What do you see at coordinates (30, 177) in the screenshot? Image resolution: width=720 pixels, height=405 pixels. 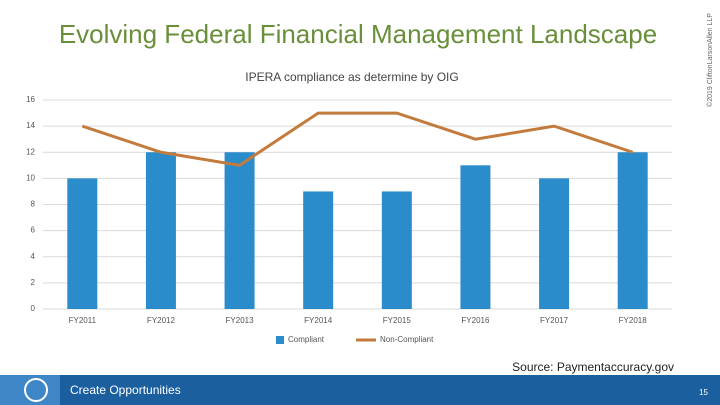 I see `y-tick-label: 10` at bounding box center [30, 177].